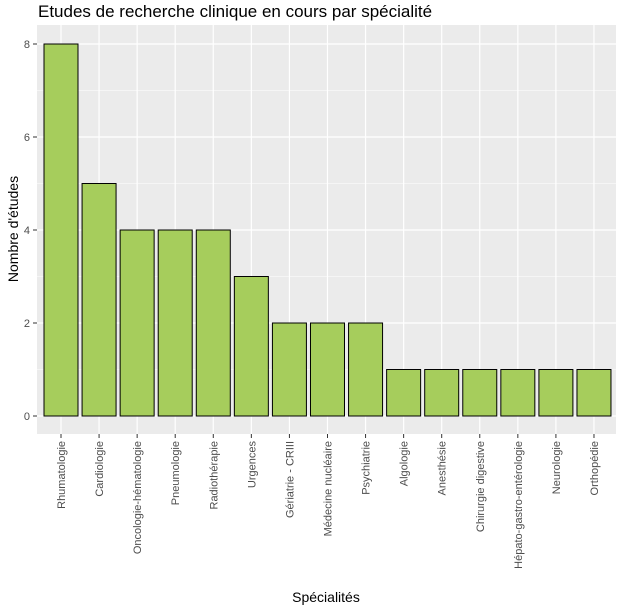 The image size is (620, 611). What do you see at coordinates (519, 505) in the screenshot?
I see `x-tick-label: Hépato-gastro-entérologie` at bounding box center [519, 505].